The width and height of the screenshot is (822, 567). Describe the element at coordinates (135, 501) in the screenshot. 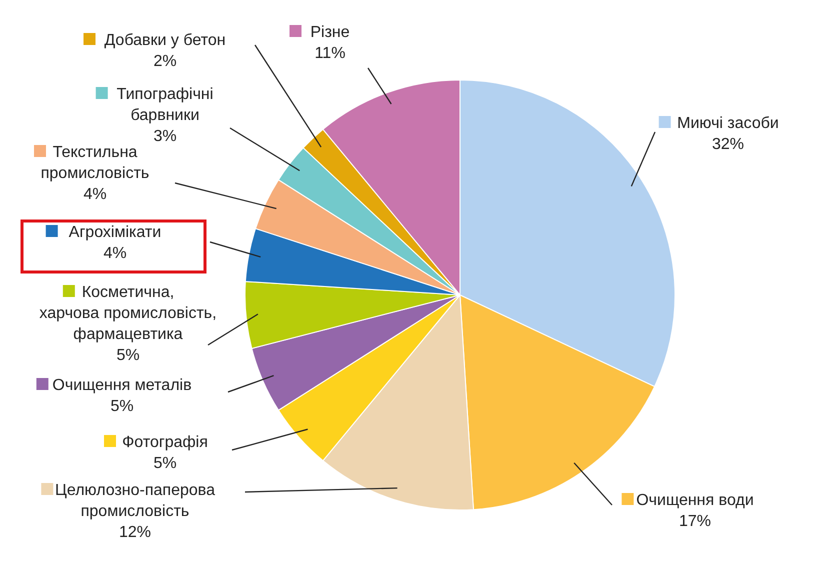

I see `legend-label: Целюлозно-паперова промисловість` at that location.